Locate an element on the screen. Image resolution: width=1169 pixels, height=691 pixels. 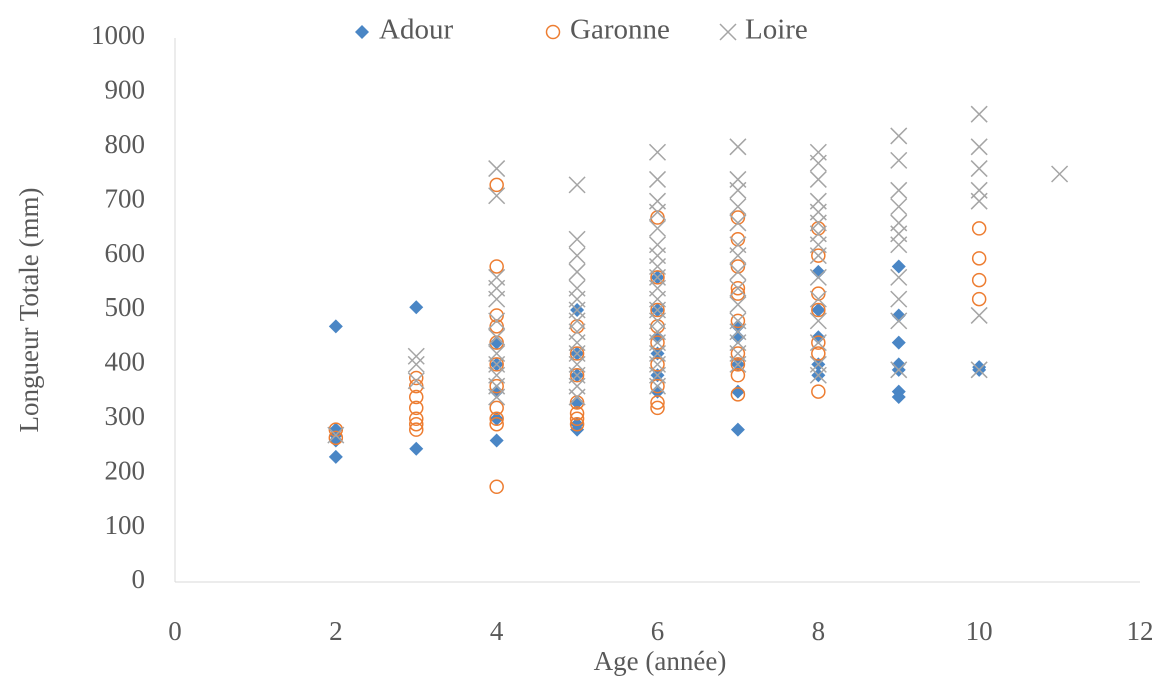
legend-marker is located at coordinates (362, 32).